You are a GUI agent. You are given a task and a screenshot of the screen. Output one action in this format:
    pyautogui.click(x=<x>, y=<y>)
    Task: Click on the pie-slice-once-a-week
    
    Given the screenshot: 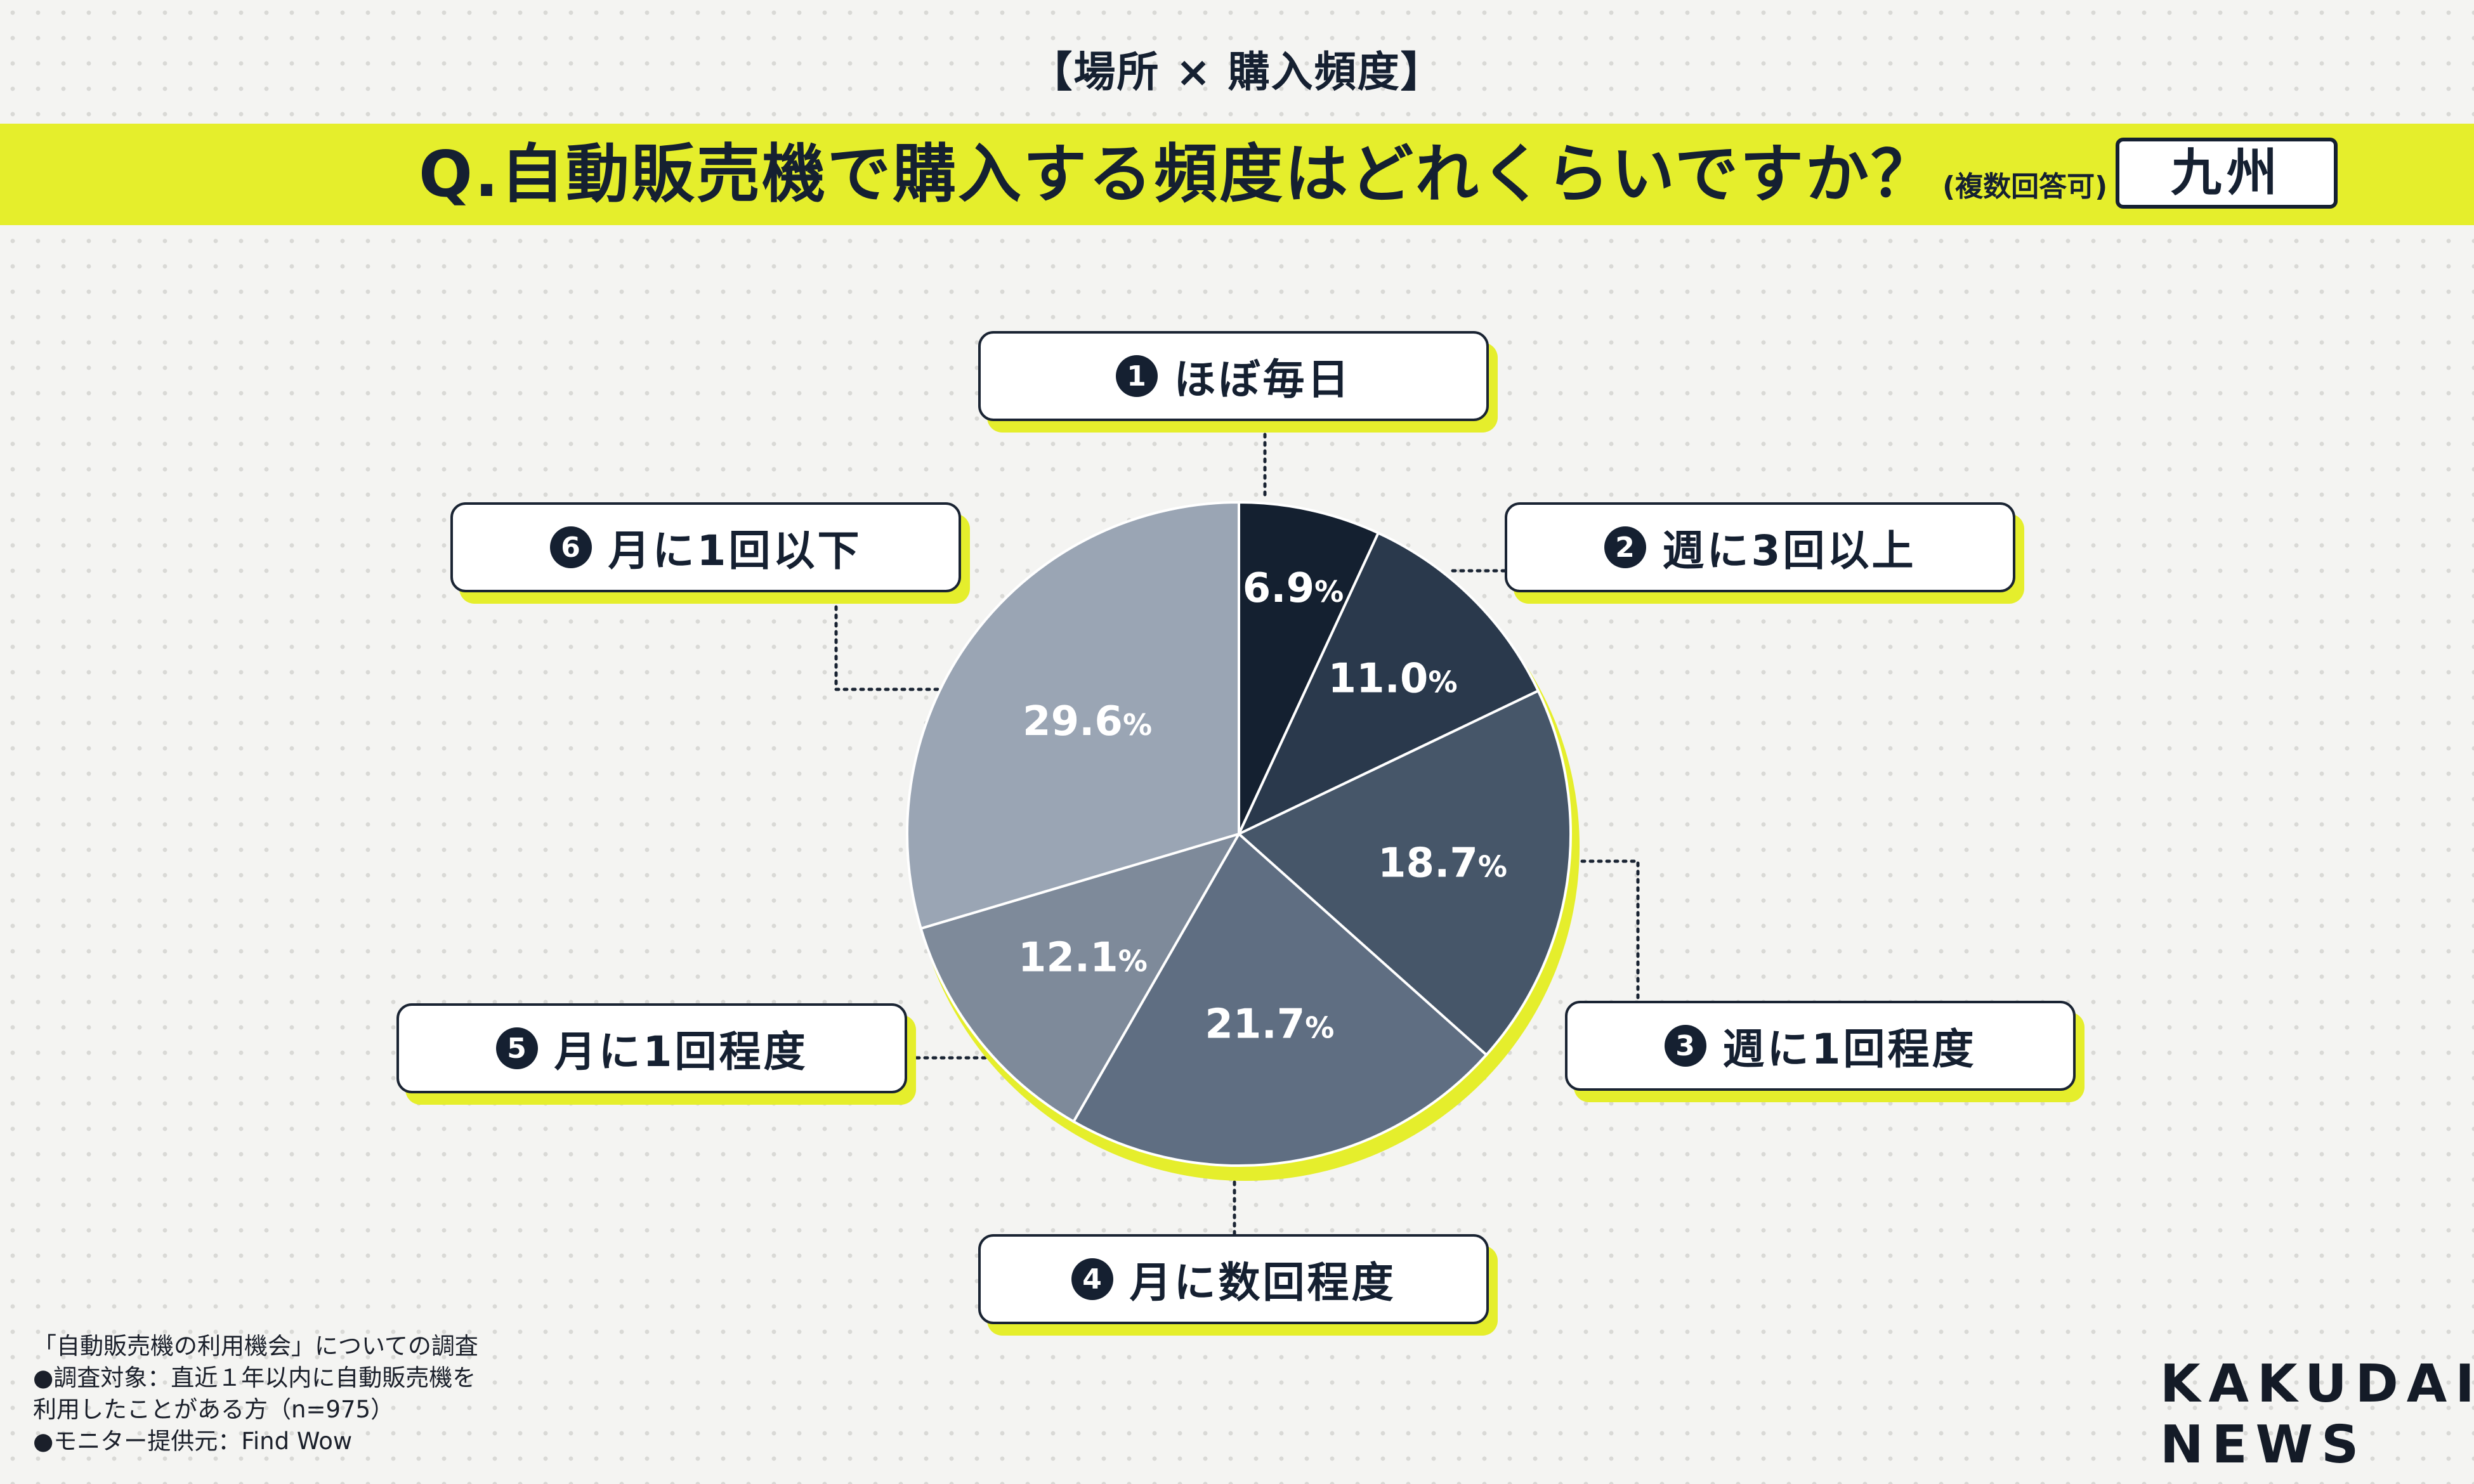 What is the action you would take?
    pyautogui.click(x=1404, y=873)
    